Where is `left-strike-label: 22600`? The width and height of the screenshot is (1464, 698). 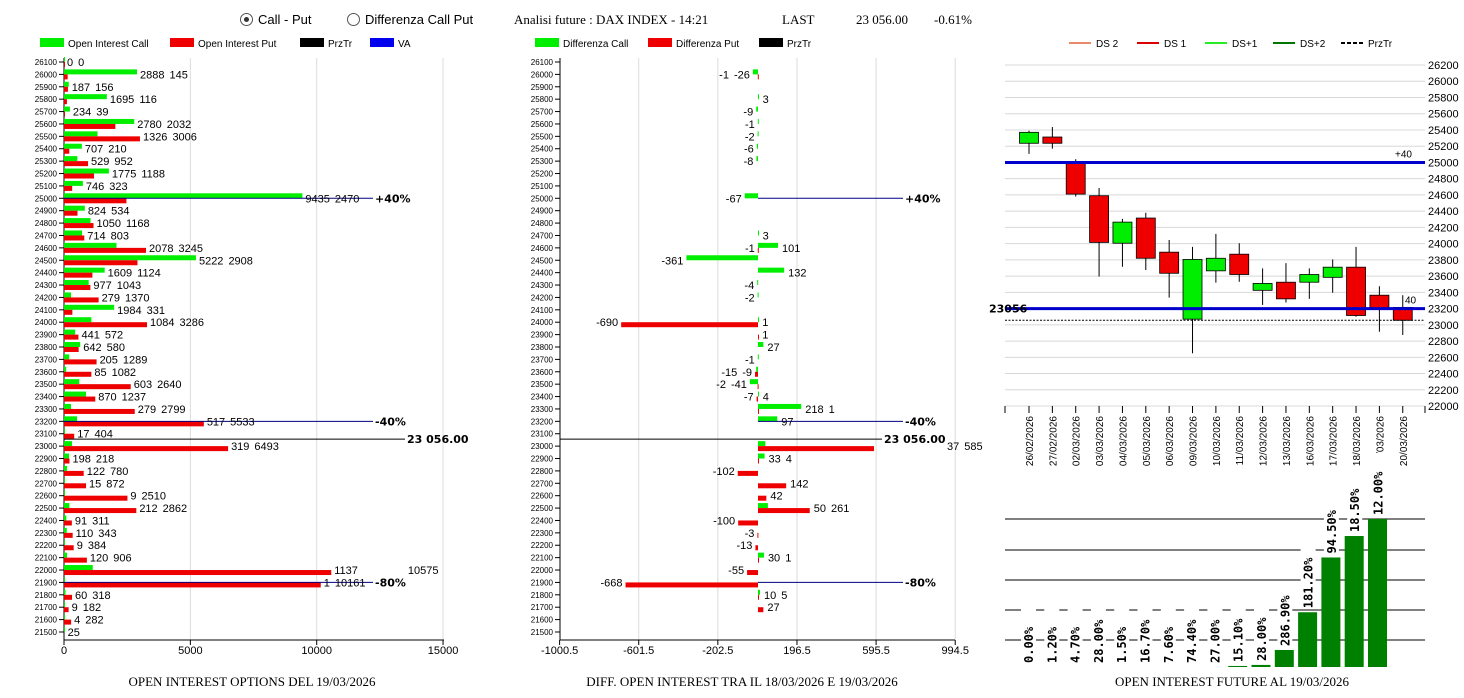
left-strike-label: 22600 is located at coordinates (46, 496).